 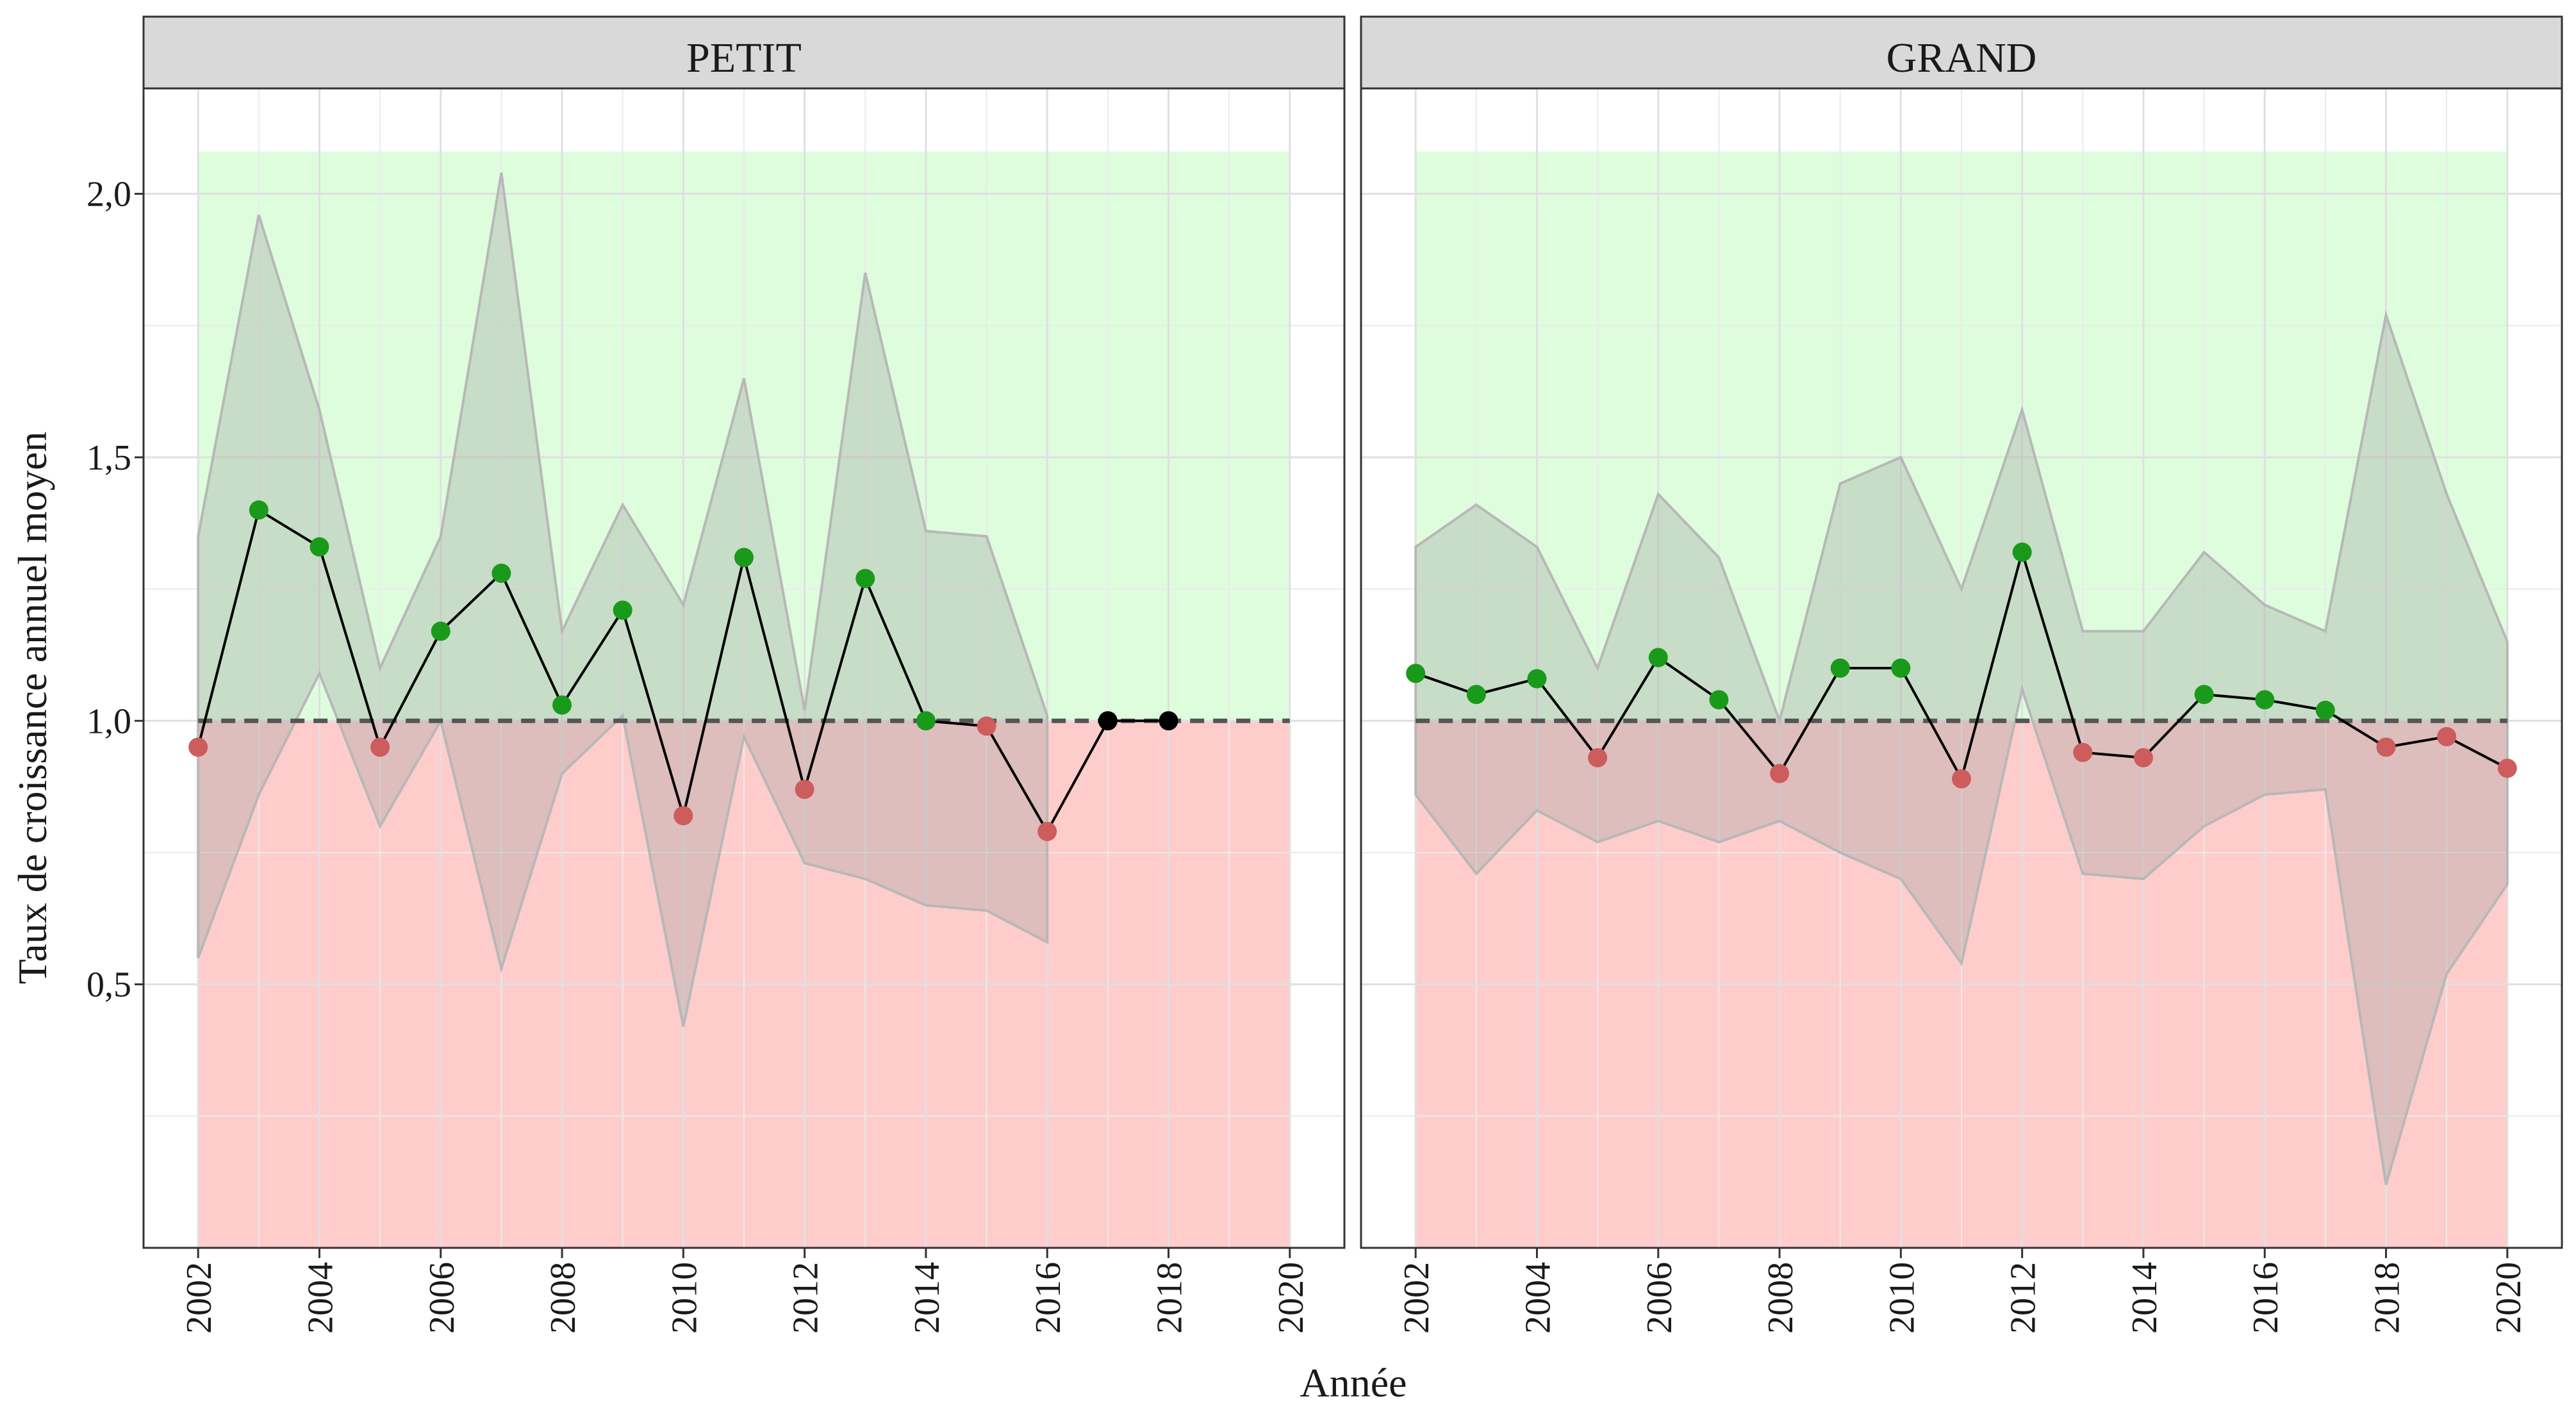 I want to click on y-tick-label: 2,0, so click(x=109, y=195).